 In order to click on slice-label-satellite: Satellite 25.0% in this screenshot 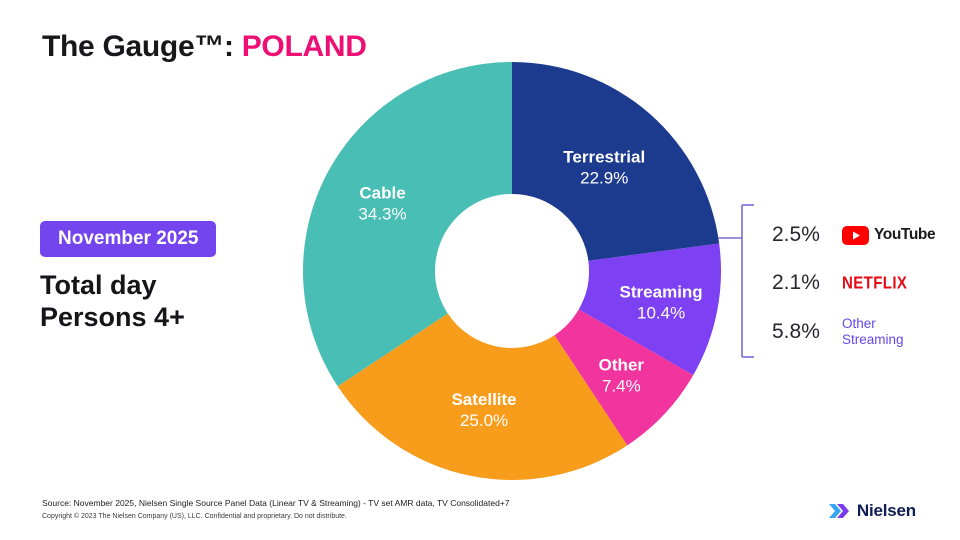, I will do `click(483, 410)`.